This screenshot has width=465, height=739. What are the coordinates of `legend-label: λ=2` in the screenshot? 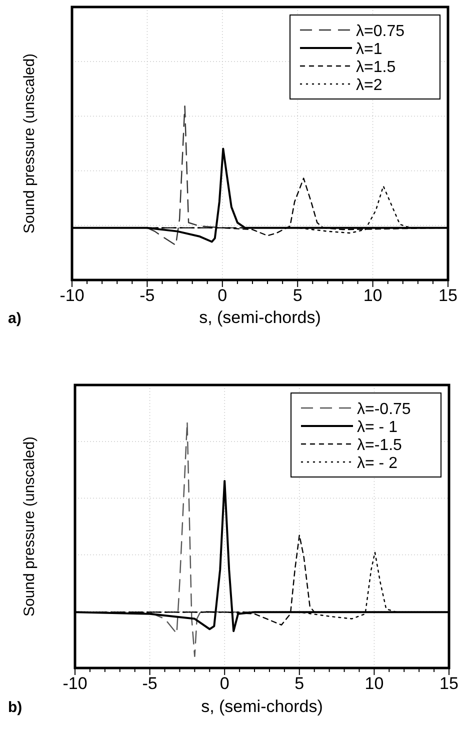 It's located at (369, 85).